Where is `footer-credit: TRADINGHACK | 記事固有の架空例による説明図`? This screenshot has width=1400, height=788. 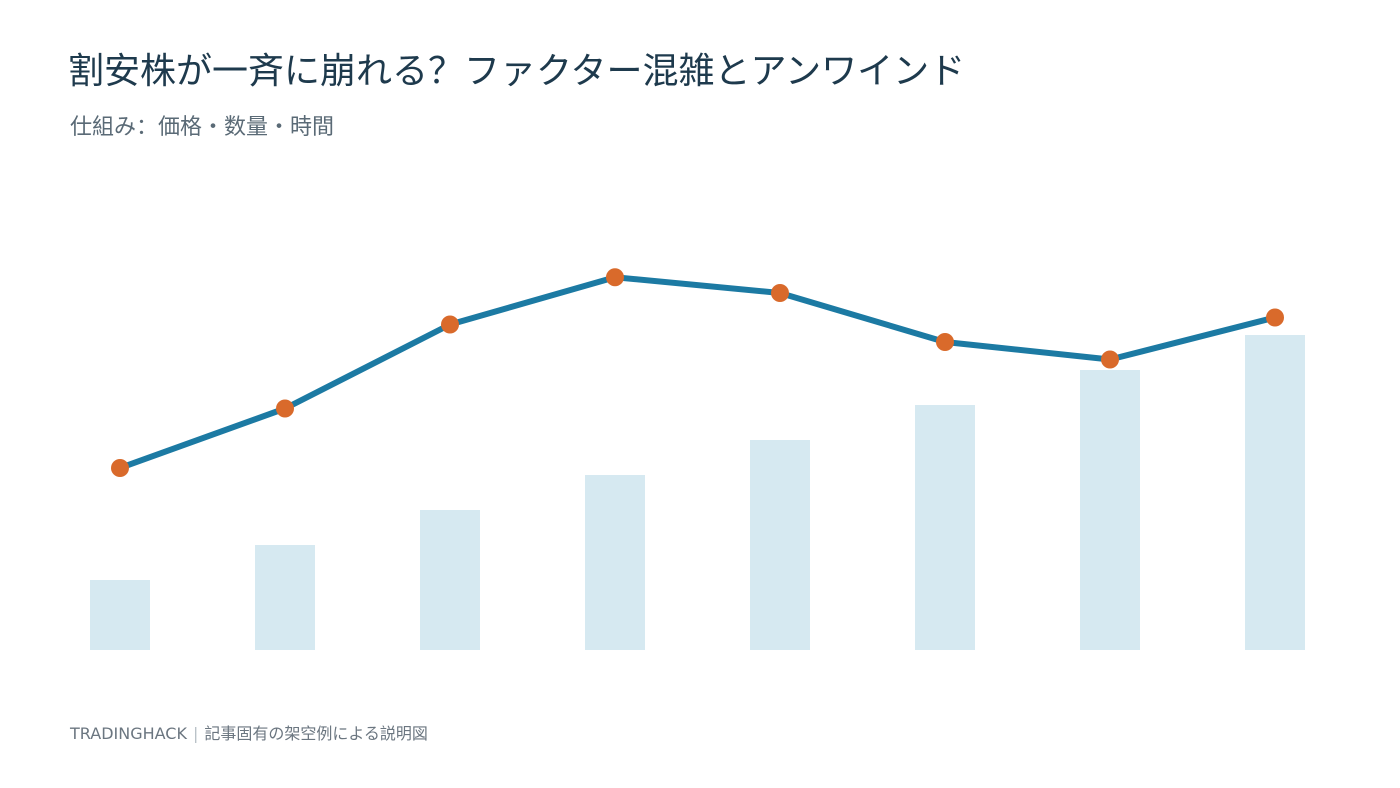
footer-credit: TRADINGHACK | 記事固有の架空例による説明図 is located at coordinates (249, 734).